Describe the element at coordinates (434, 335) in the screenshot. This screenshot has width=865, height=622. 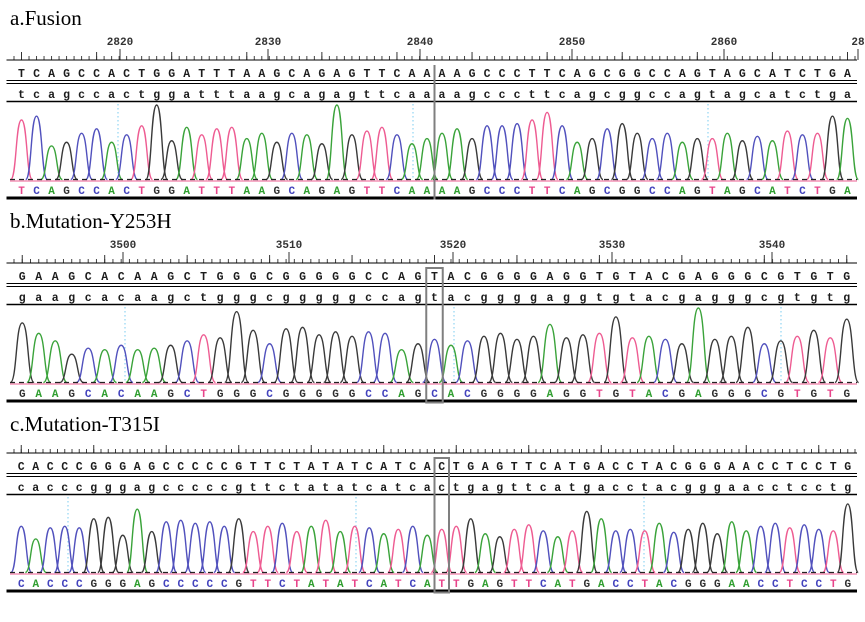
I see `mutation-box` at that location.